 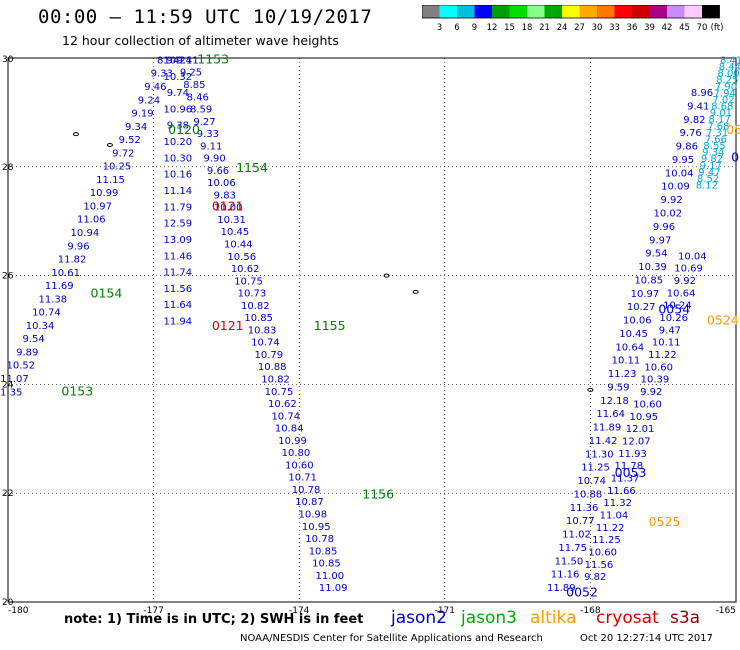 I want to click on swh-value-label: 11.04, so click(x=614, y=516).